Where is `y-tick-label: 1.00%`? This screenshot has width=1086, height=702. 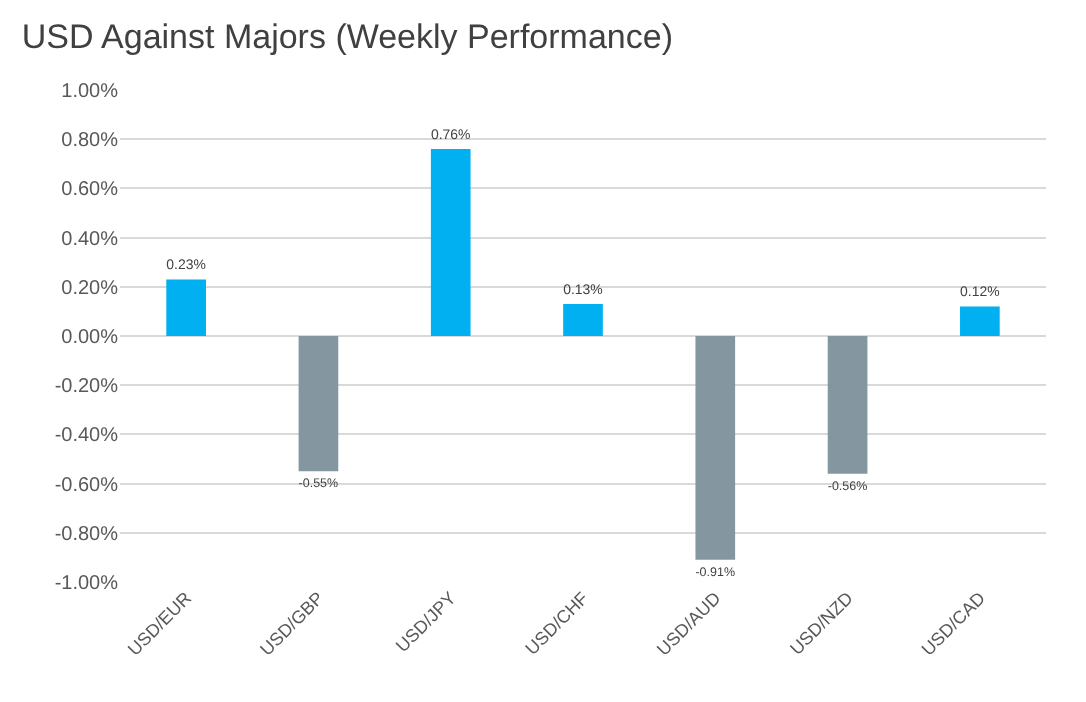 y-tick-label: 1.00% is located at coordinates (90, 92).